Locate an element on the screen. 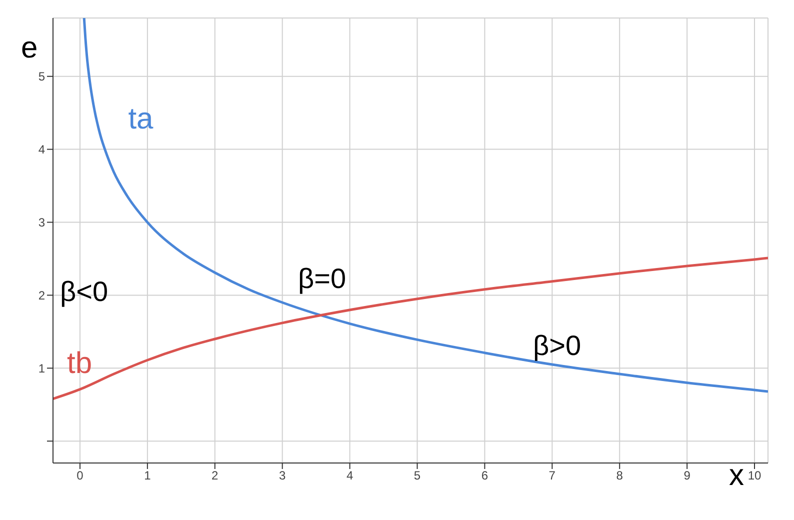  y-axis-title: e is located at coordinates (29, 47).